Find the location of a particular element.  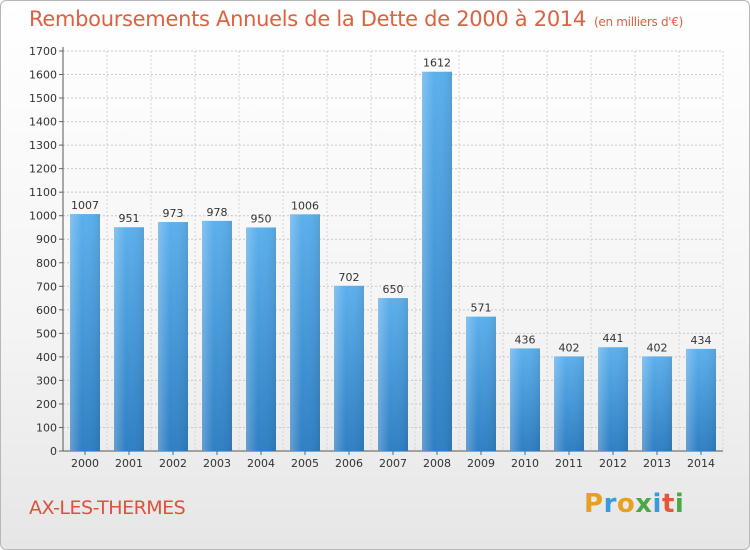

y-tick-label: 1100 is located at coordinates (43, 192).